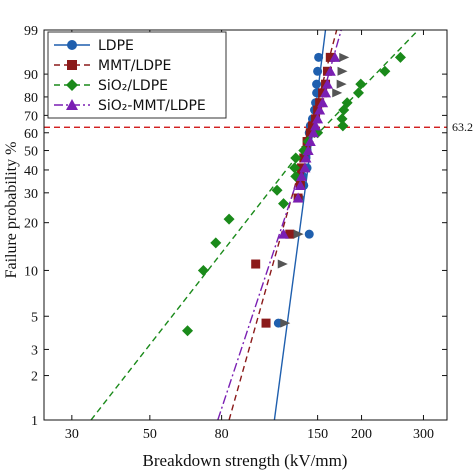 This screenshot has height=474, width=474. I want to click on legend-label: SiO₂-MMT/LDPE, so click(152, 106).